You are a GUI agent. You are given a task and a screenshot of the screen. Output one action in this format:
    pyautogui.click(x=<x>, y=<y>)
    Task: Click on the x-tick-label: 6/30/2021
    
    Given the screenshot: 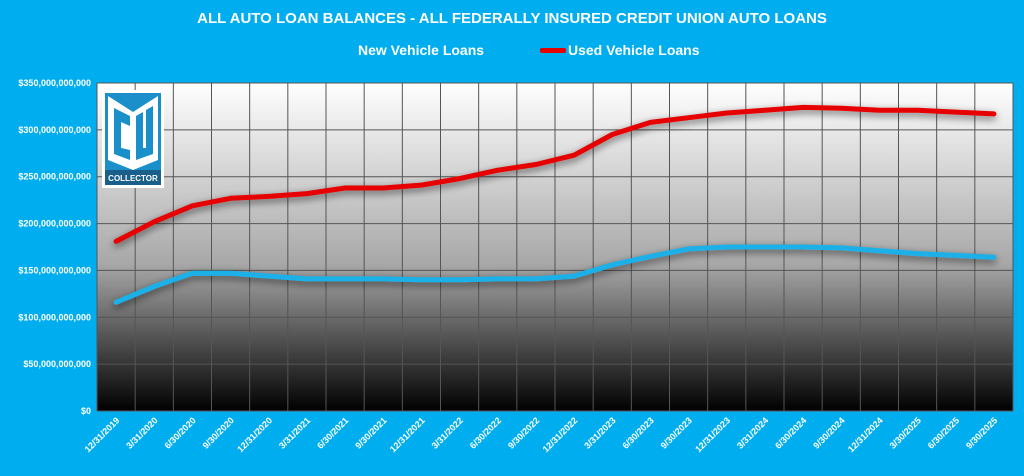 What is the action you would take?
    pyautogui.click(x=332, y=432)
    